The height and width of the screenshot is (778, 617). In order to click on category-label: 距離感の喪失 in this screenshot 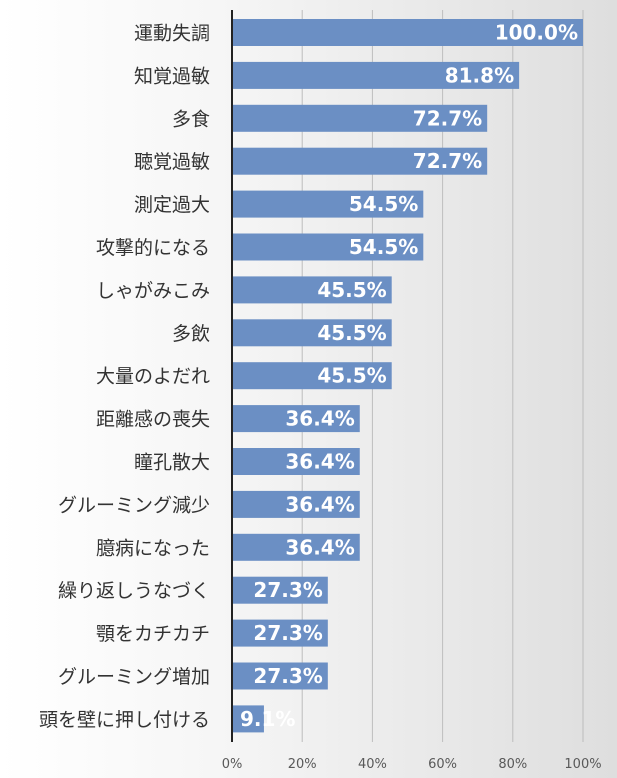, I will do `click(153, 420)`.